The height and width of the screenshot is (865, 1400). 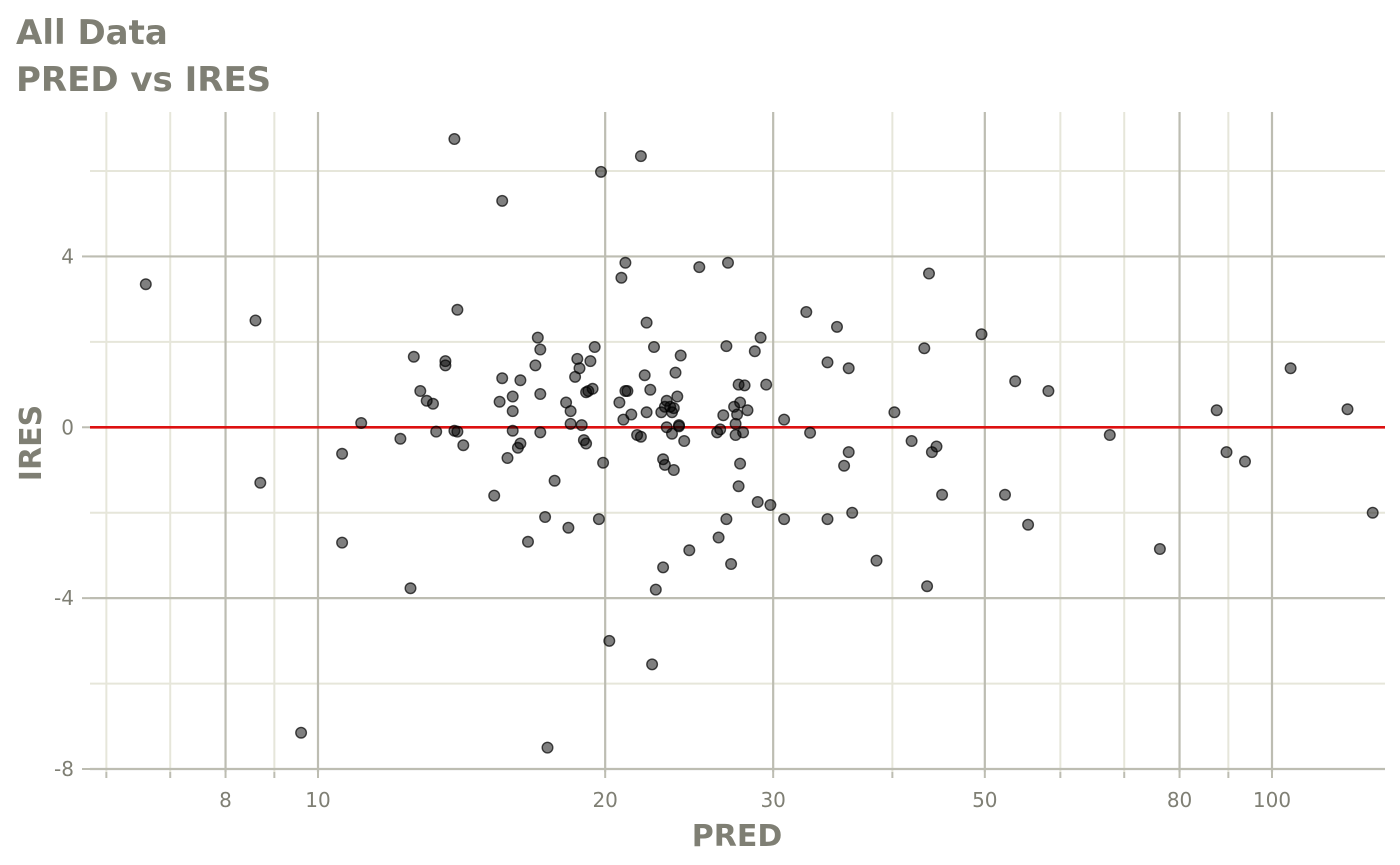 I want to click on y-tick-label: -8, so click(x=64, y=769).